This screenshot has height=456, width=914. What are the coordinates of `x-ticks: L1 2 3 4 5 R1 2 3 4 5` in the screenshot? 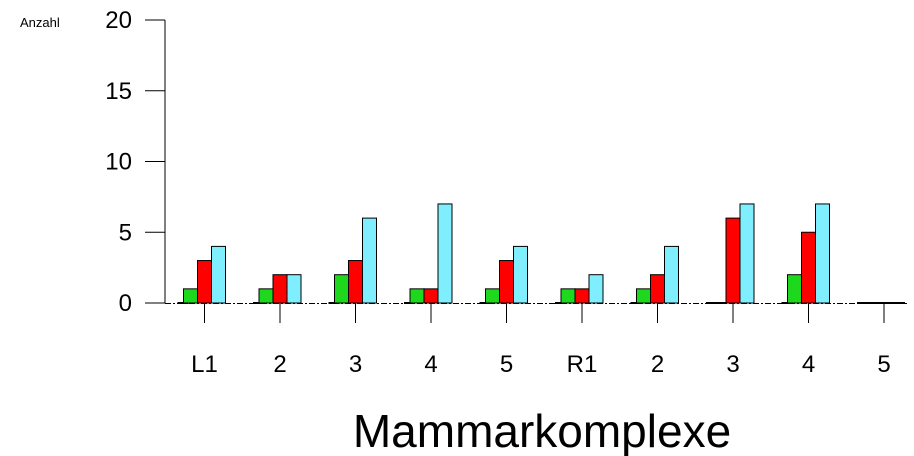 It's located at (541, 340).